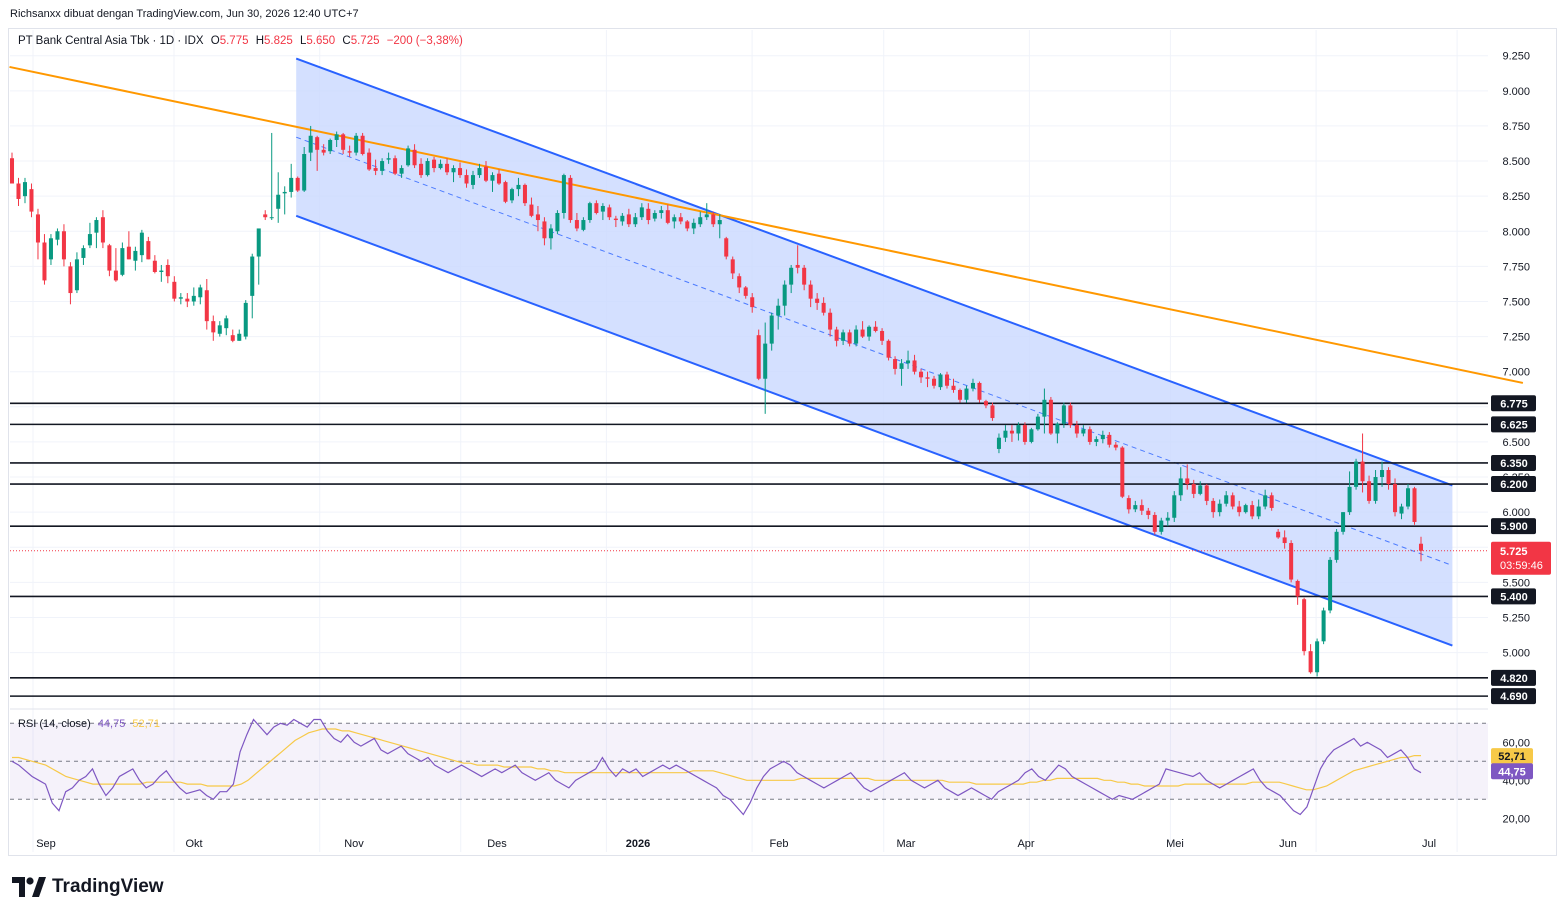  What do you see at coordinates (1516, 162) in the screenshot?
I see `price-tick-label: 8.500` at bounding box center [1516, 162].